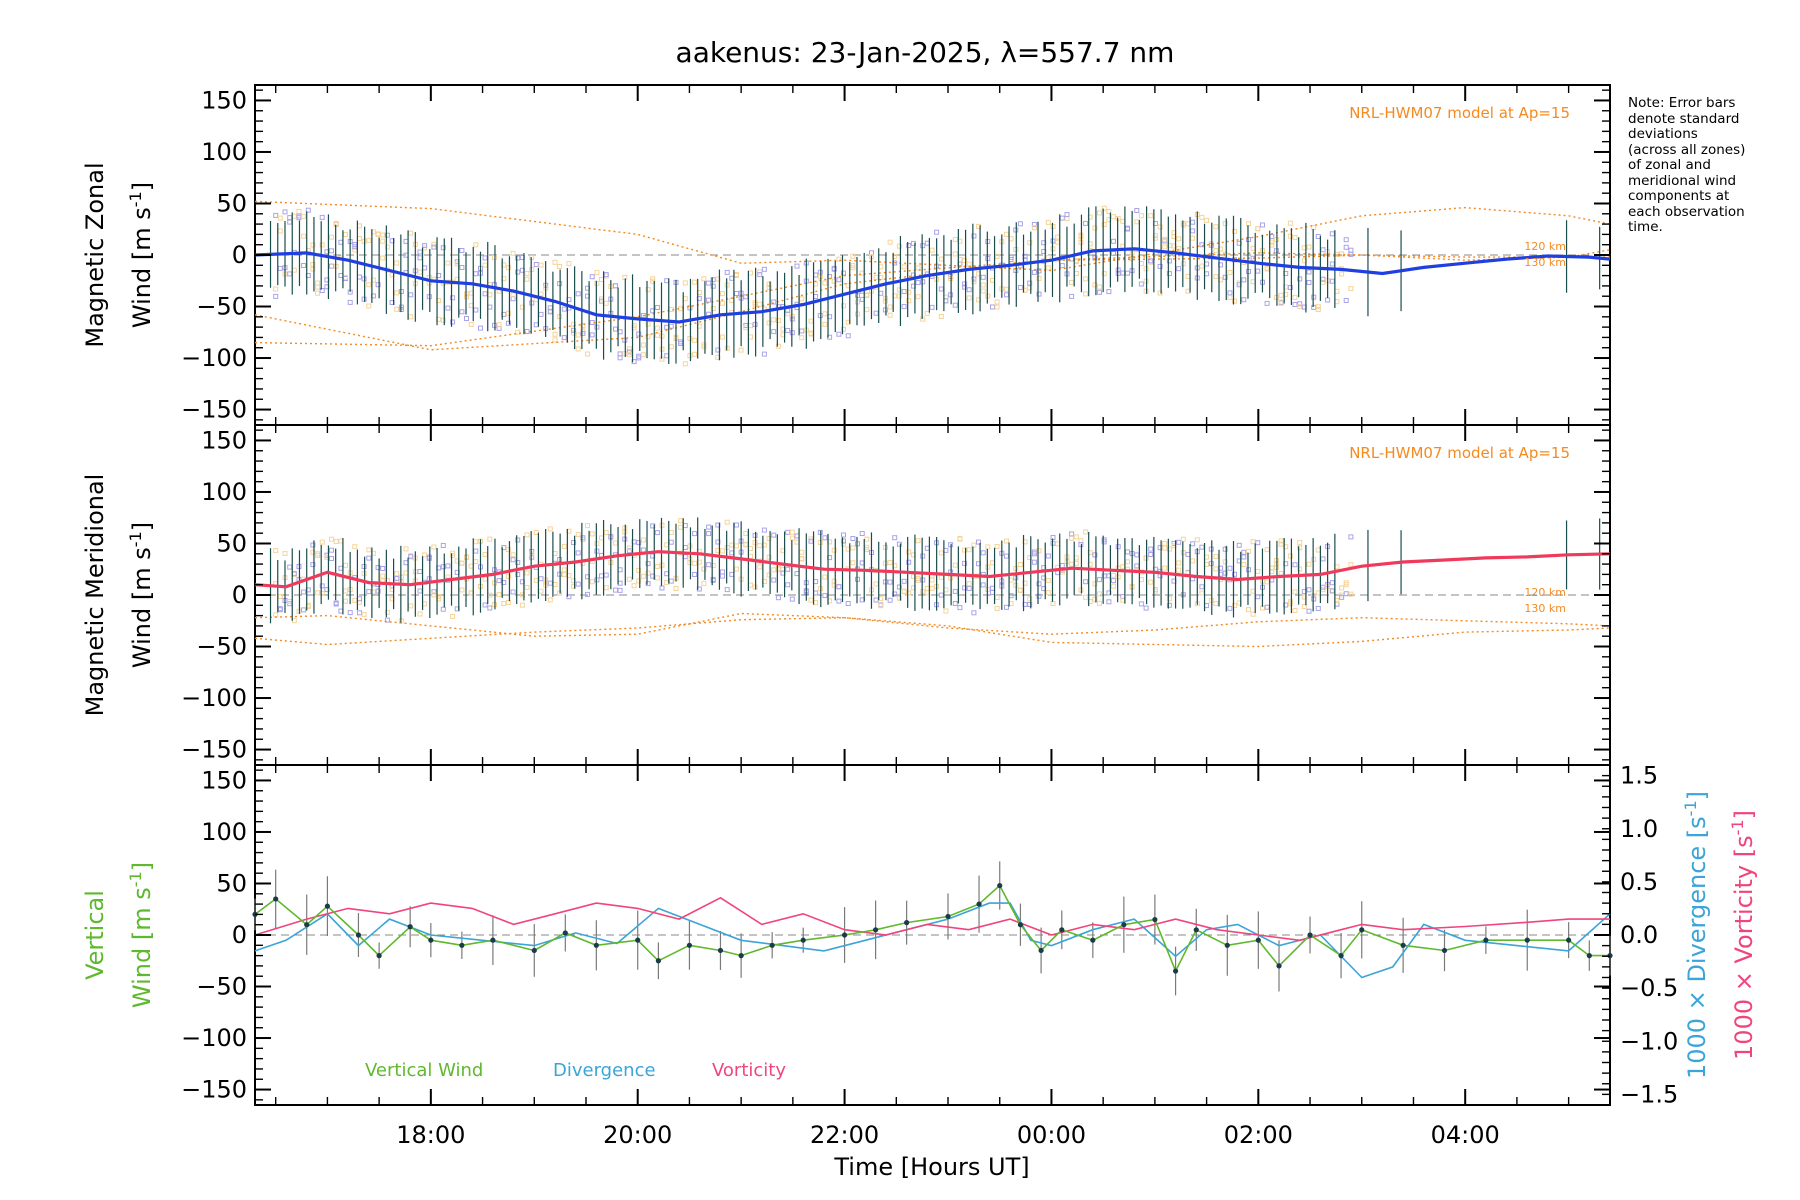  What do you see at coordinates (95, 254) in the screenshot?
I see `zonal-ylabel-line1: Magnetic Zonal` at bounding box center [95, 254].